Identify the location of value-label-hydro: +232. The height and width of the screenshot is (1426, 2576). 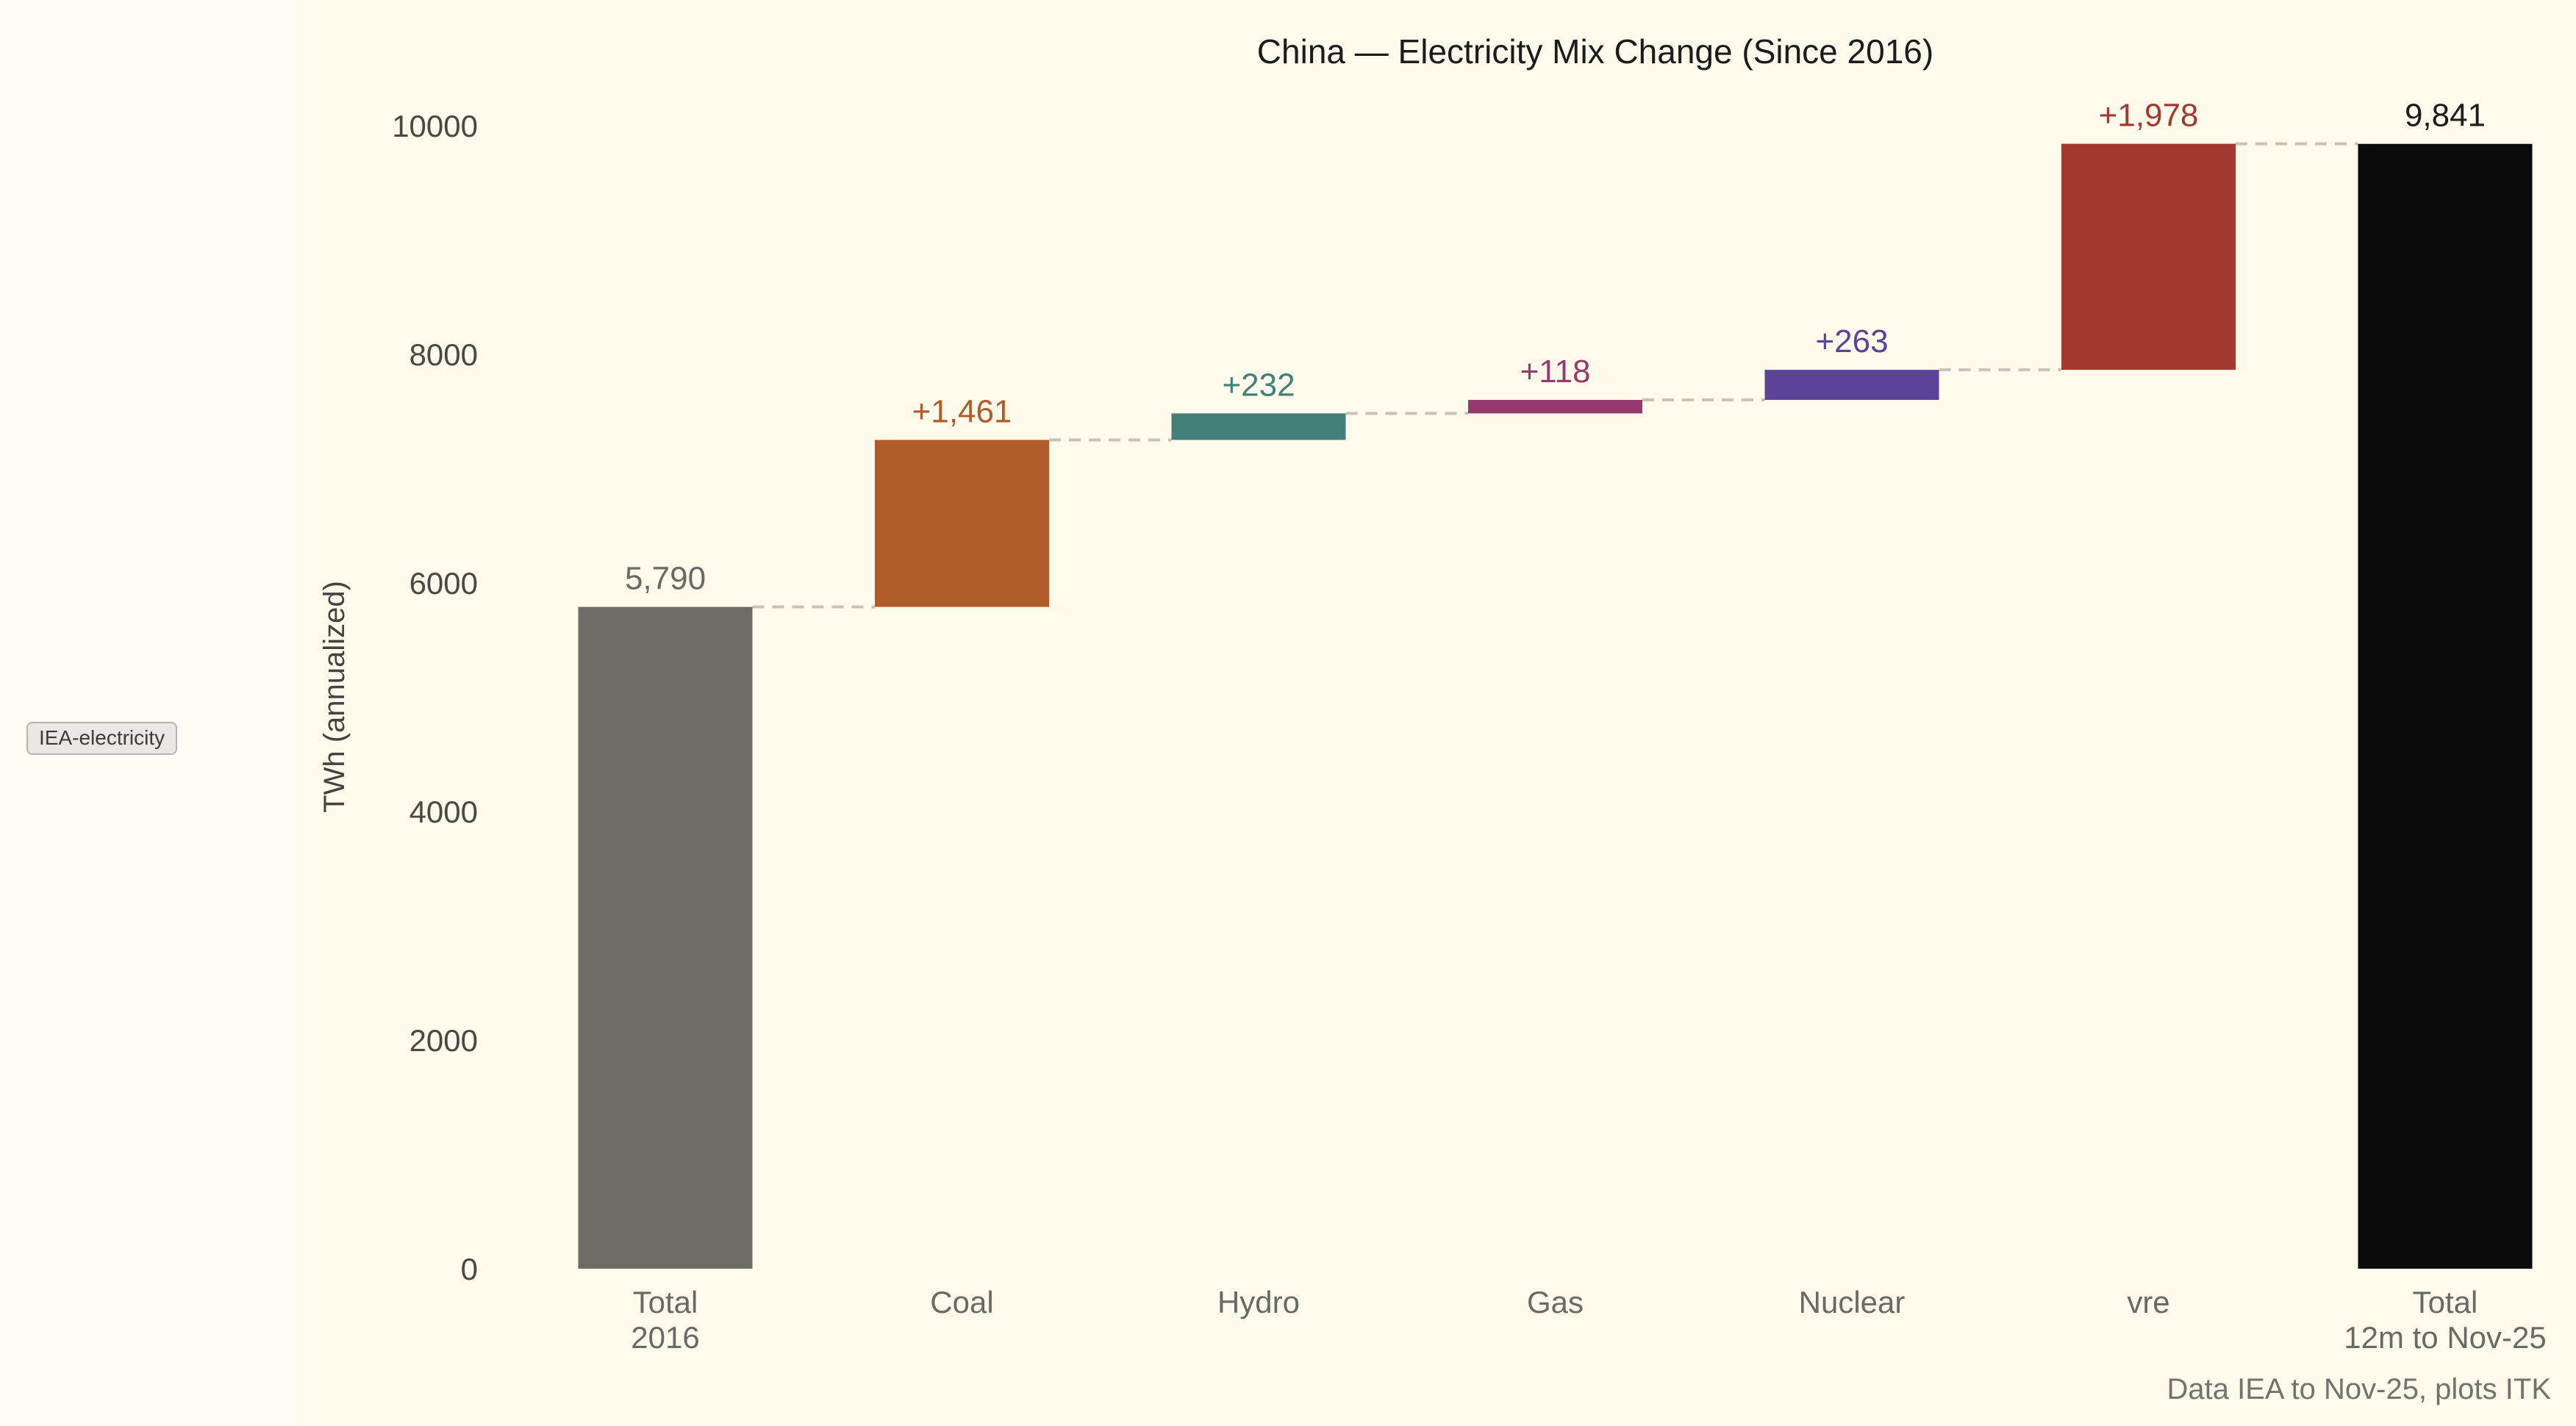
(1258, 385).